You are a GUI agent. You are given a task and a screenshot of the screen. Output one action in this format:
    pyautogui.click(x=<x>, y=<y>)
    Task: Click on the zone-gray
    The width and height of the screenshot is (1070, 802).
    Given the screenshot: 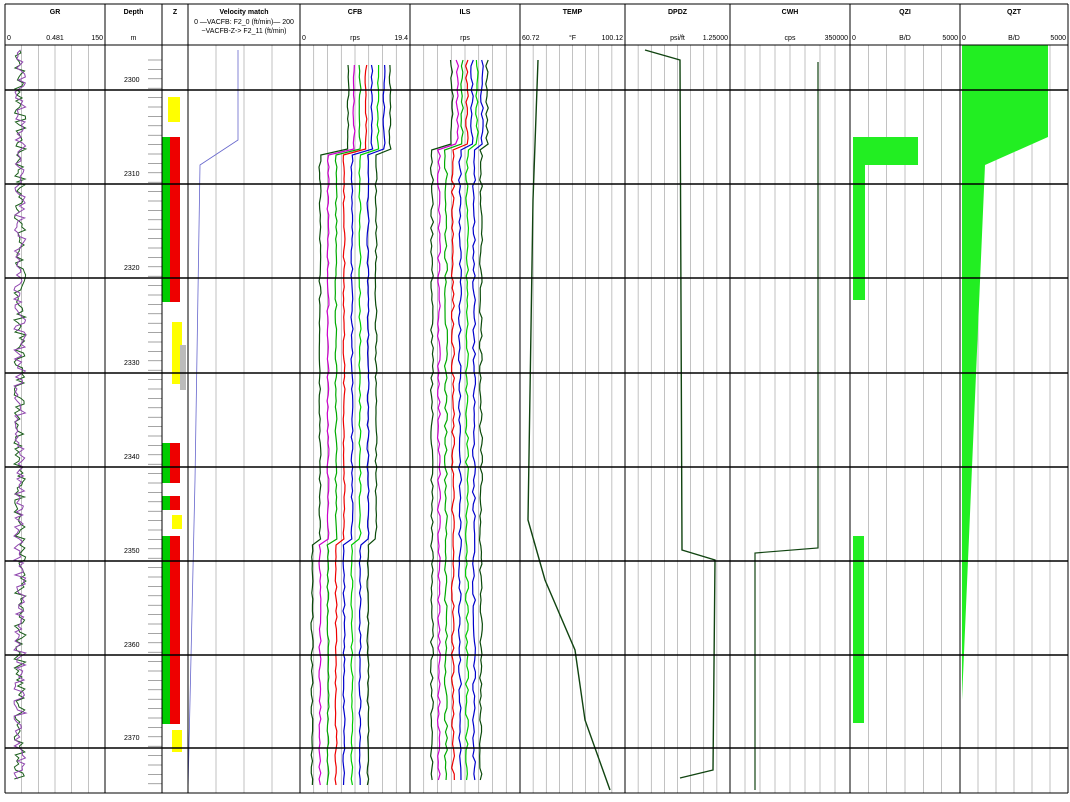 What is the action you would take?
    pyautogui.click(x=183, y=367)
    